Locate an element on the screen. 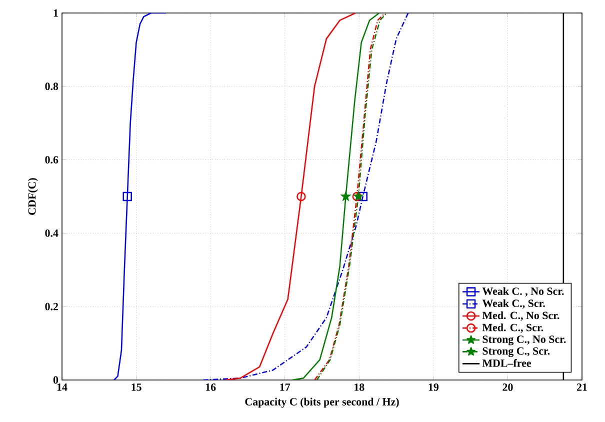 The image size is (605, 422). y-tick-label: 1 is located at coordinates (56, 13).